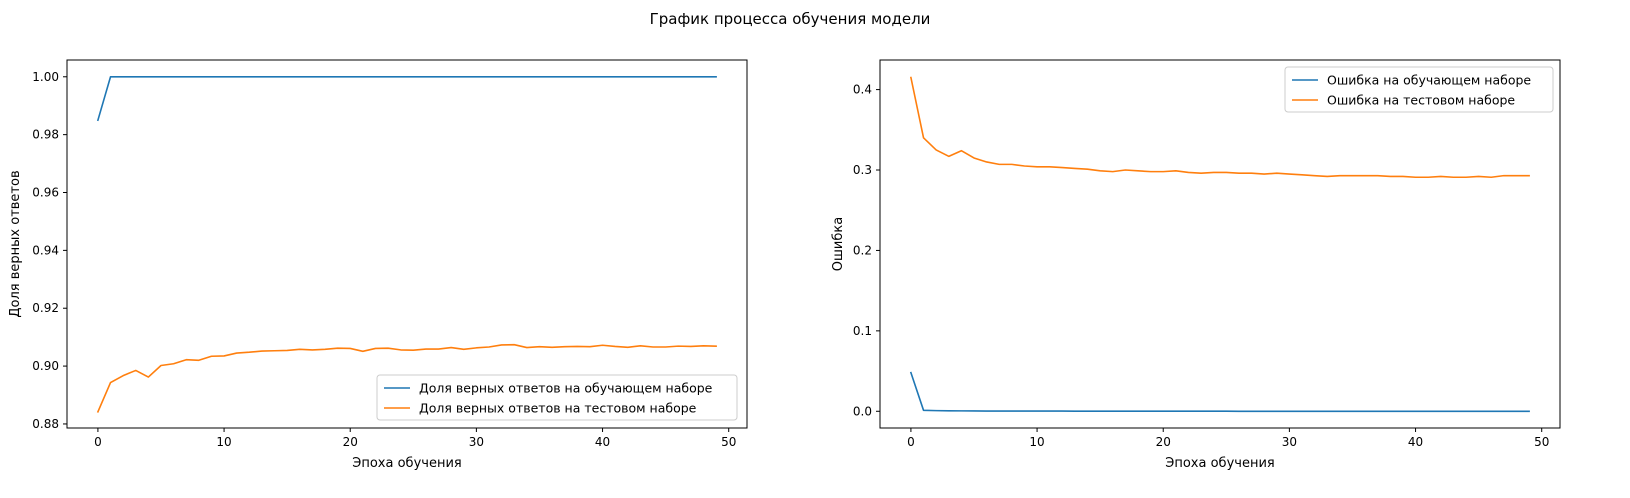 Image resolution: width=1630 pixels, height=498 pixels. What do you see at coordinates (45, 193) in the screenshot?
I see `accuracy-y-tick-label: 0.96` at bounding box center [45, 193].